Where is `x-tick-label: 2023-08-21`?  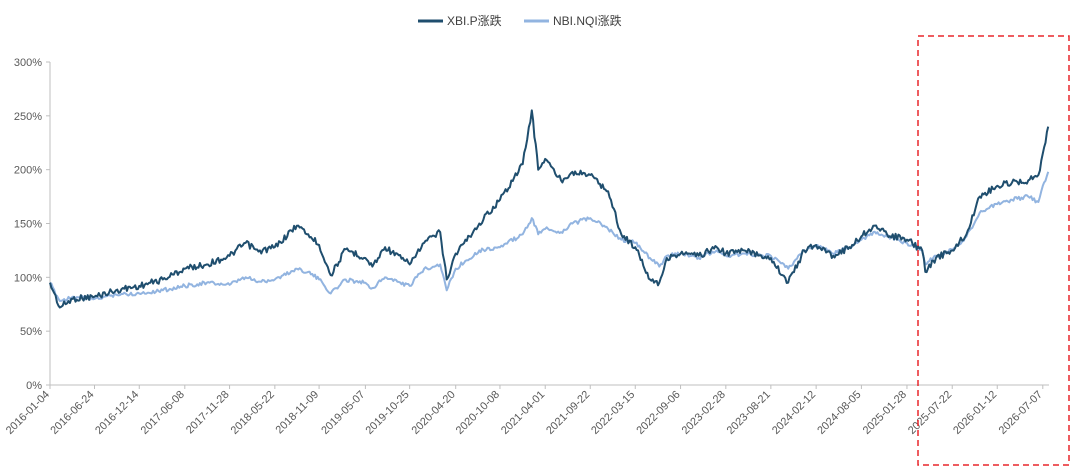
x-tick-label: 2023-08-21 is located at coordinates (749, 413).